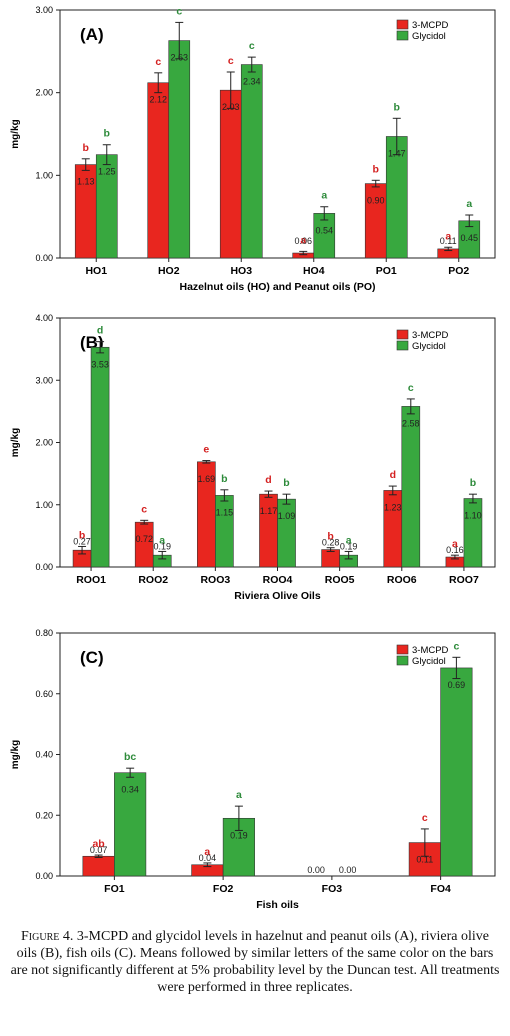 Image resolution: width=510 pixels, height=1036 pixels. What do you see at coordinates (207, 852) in the screenshot?
I see `panel-3-letter-mcpd: a` at bounding box center [207, 852].